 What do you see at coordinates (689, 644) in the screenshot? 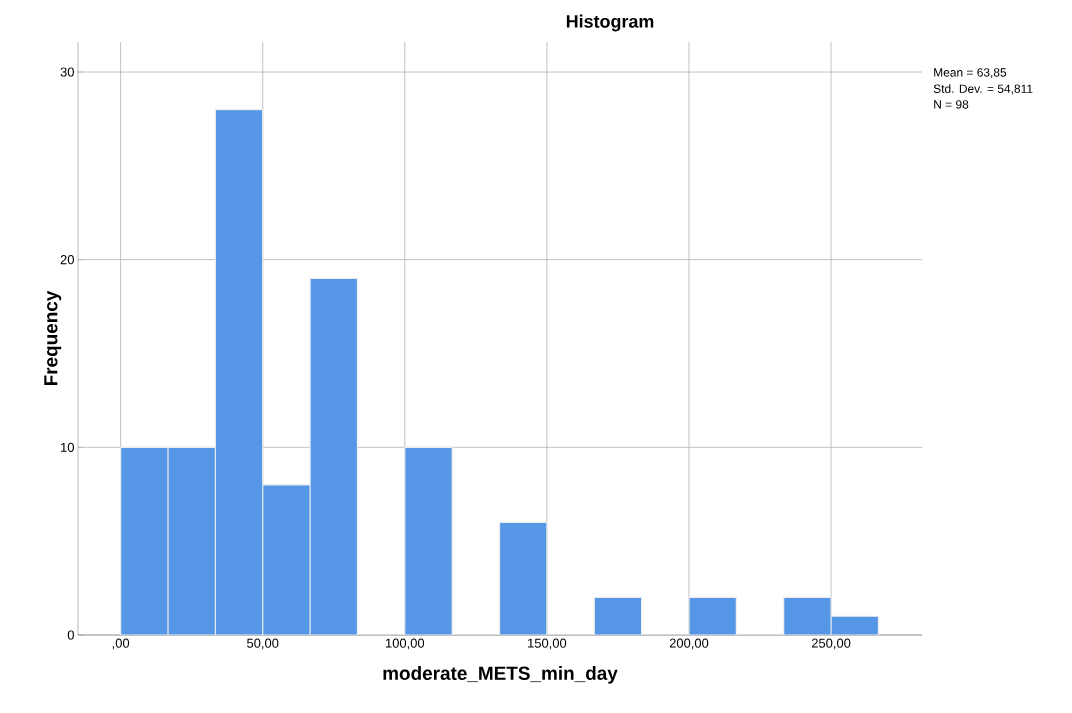
I see `x-tick-label: 200,00` at bounding box center [689, 644].